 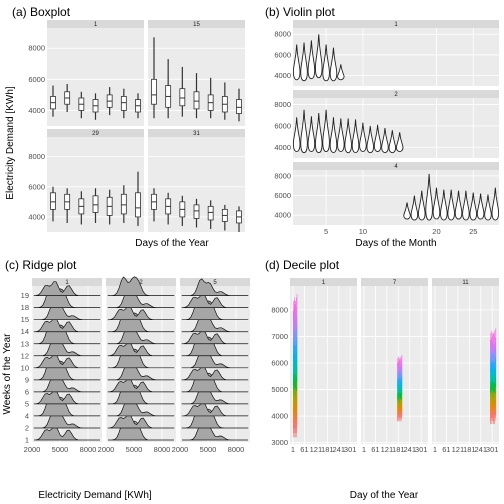 I want to click on decile-panel-7-strip, so click(x=394, y=282).